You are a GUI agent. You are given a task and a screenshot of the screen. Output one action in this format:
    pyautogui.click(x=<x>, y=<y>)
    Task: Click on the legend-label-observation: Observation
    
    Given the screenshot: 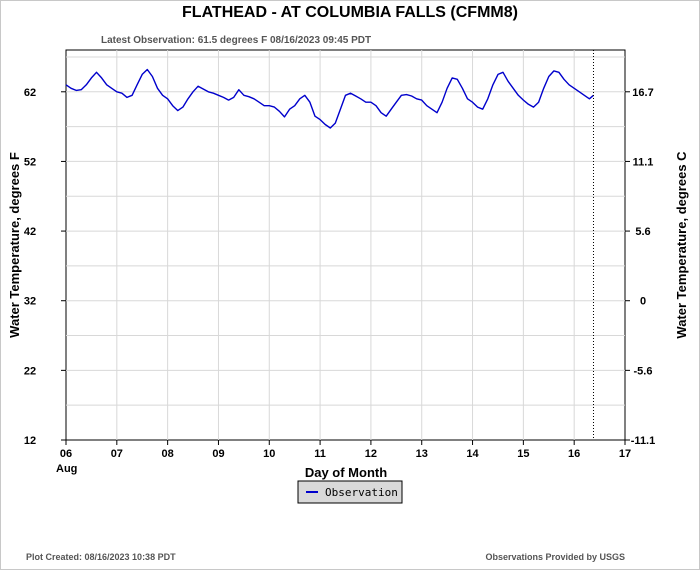 What is the action you would take?
    pyautogui.click(x=361, y=492)
    